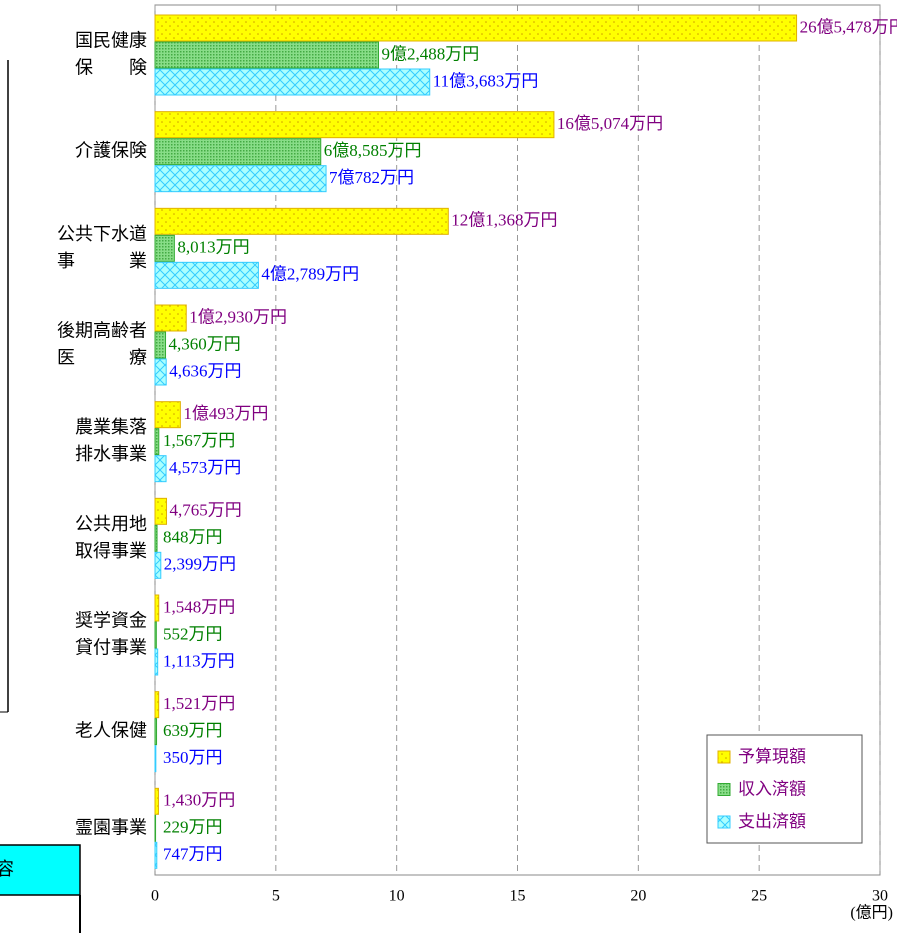  Describe the element at coordinates (225, 413) in the screenshot. I see `value-label: 1億493万円` at that location.